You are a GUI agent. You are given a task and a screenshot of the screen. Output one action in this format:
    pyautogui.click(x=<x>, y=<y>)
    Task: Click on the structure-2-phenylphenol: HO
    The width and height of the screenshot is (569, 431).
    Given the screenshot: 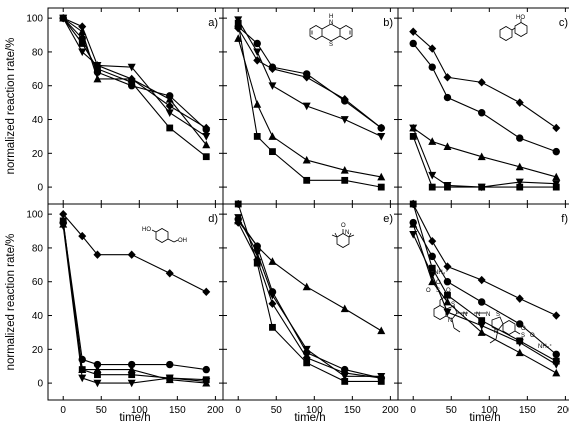 What is the action you would take?
    pyautogui.click(x=513, y=28)
    